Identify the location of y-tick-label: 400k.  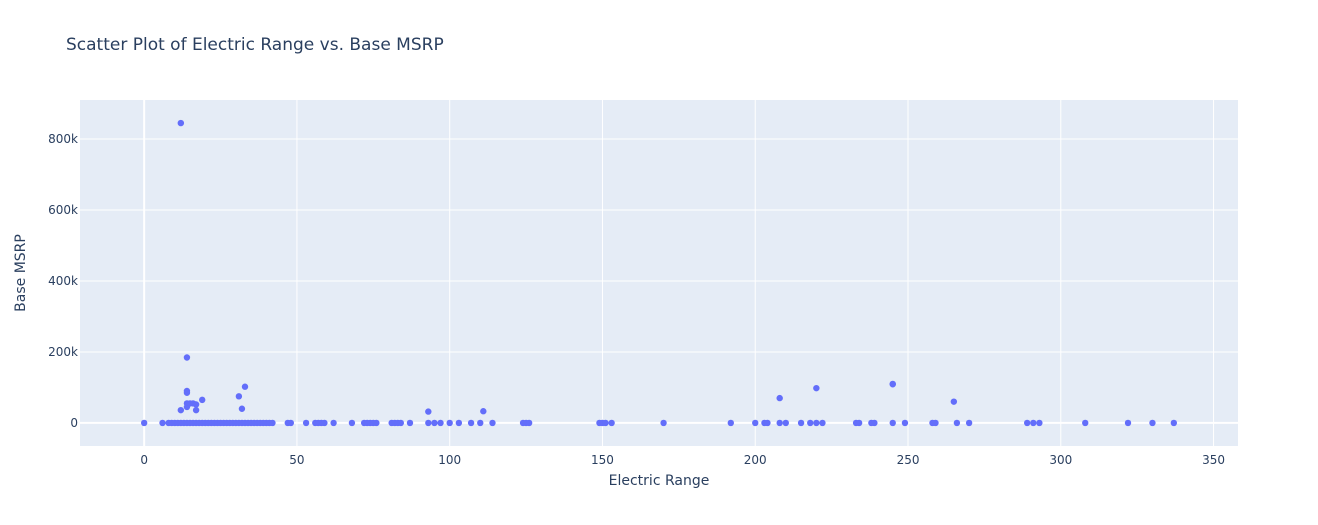
(63, 281).